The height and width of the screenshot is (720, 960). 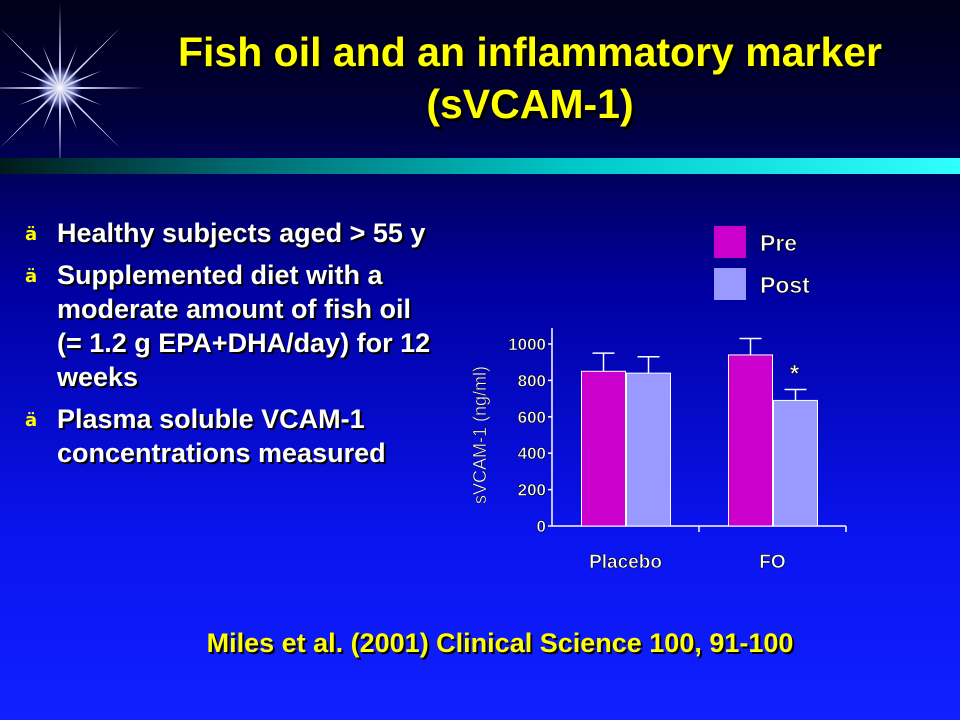 I want to click on title-line-1: Fish oil and an inflammatory marker, so click(x=530, y=52).